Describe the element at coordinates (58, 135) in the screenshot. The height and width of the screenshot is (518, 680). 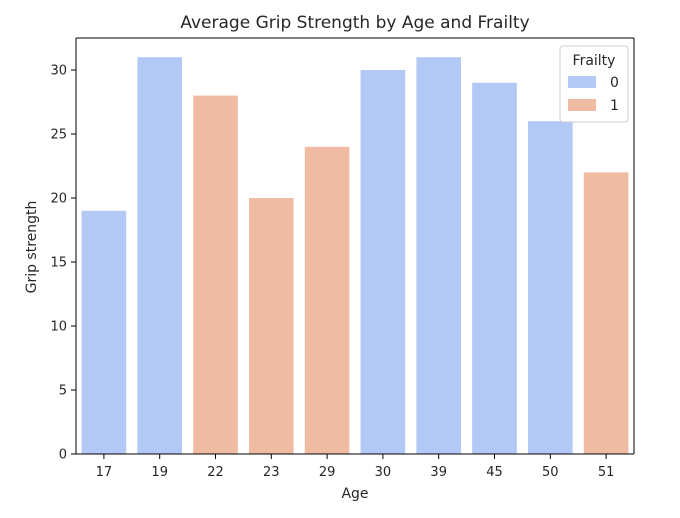
I see `y-tick-label: 25` at that location.